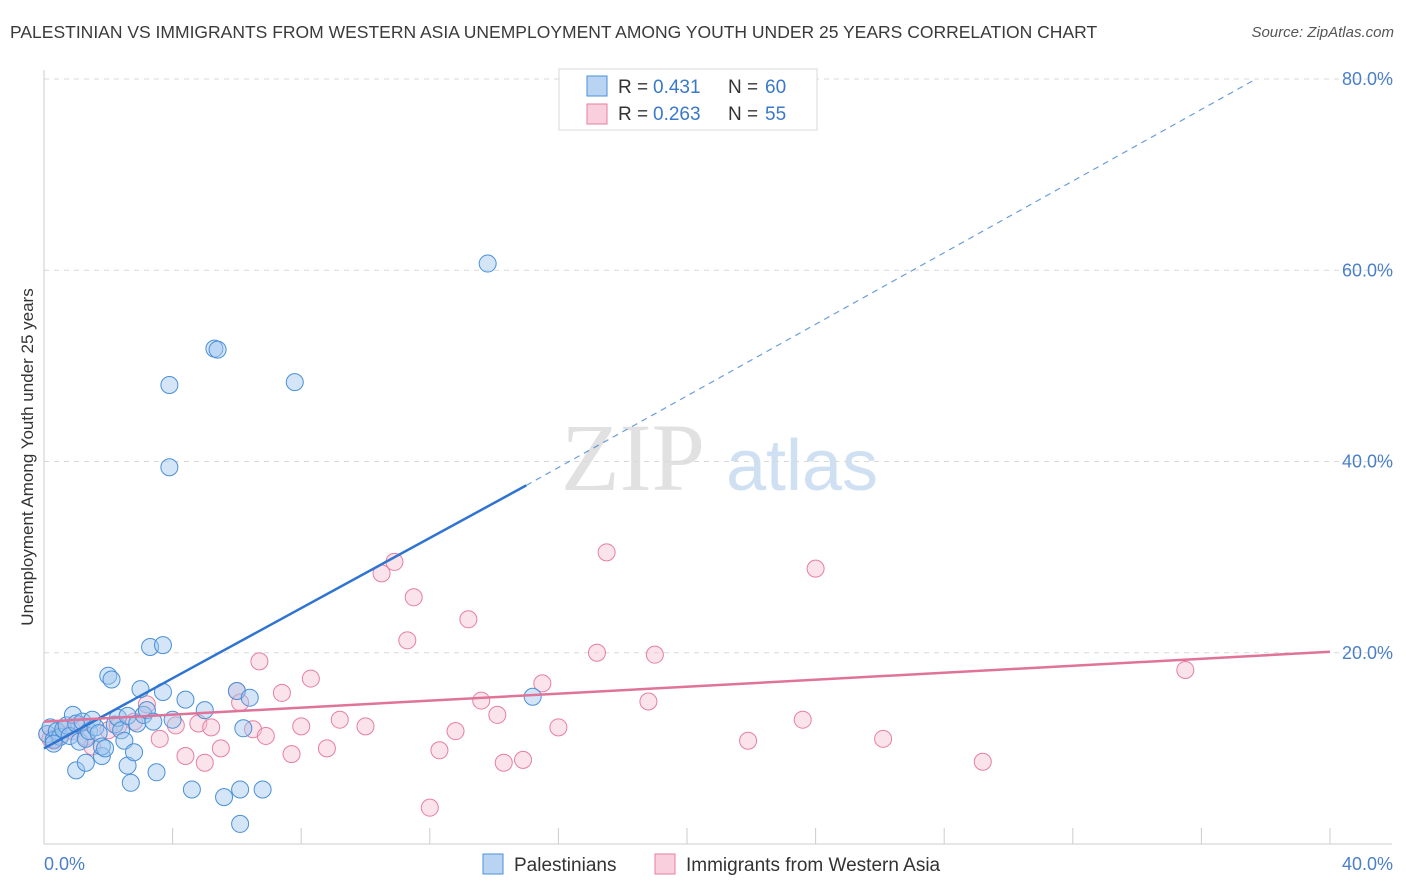 This screenshot has width=1406, height=892. Describe the element at coordinates (1367, 653) in the screenshot. I see `y-tick-label-20: 20.0%` at that location.